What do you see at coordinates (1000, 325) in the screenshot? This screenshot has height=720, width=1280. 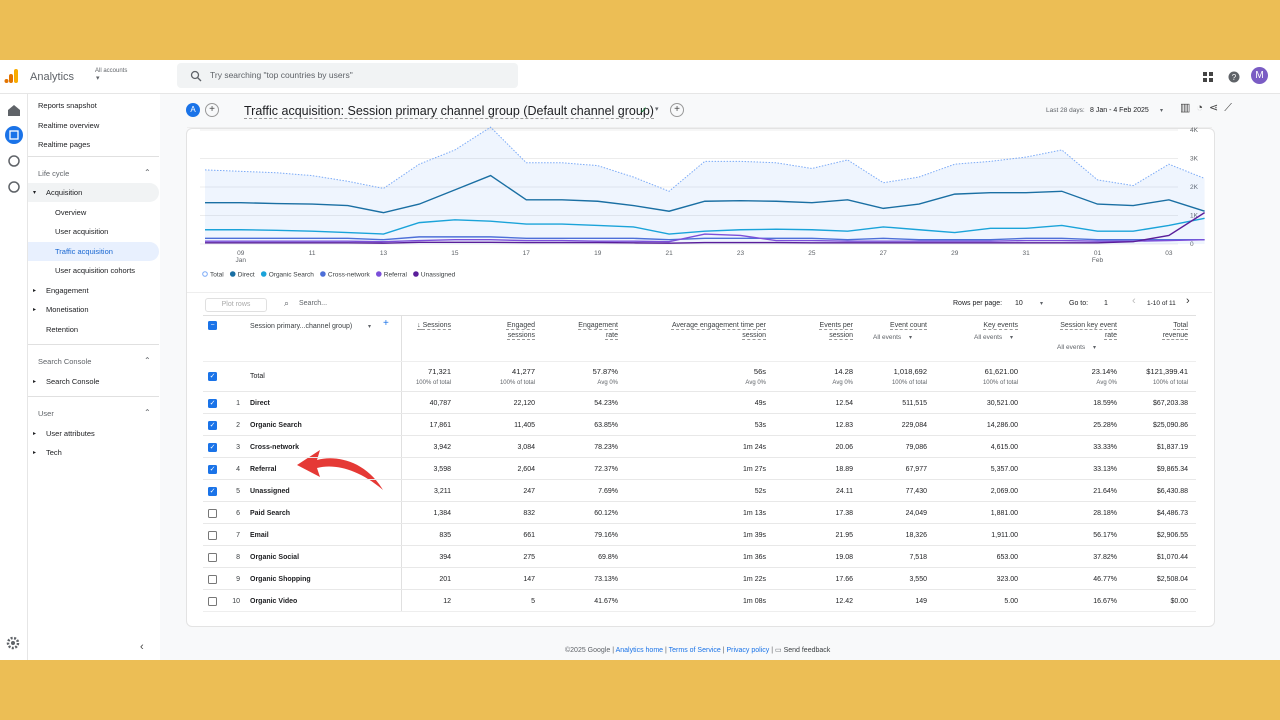 I see `column-header: Key events` at bounding box center [1000, 325].